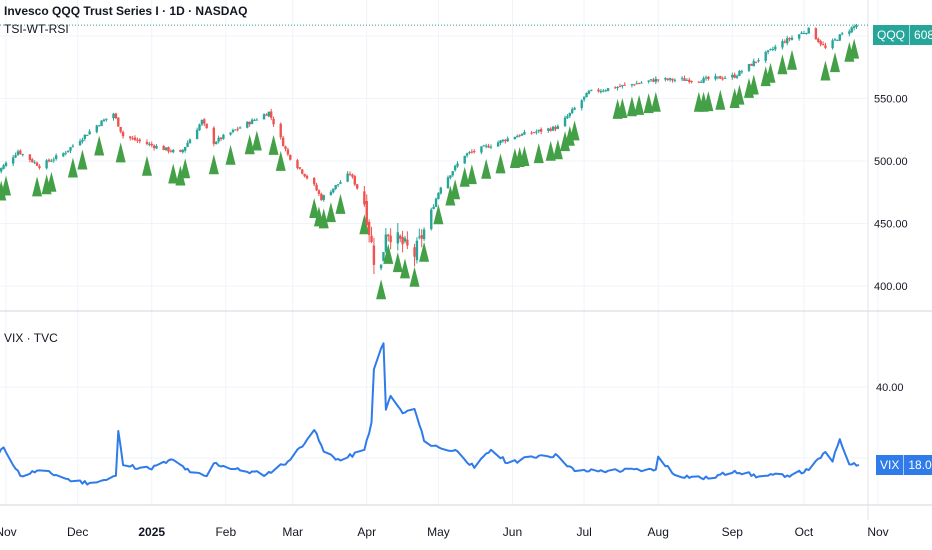 The image size is (932, 550). What do you see at coordinates (444, 532) in the screenshot?
I see `time-axis-labels: Nov Dec 2025 Feb Mar Apr May Jun Jul Aug Sep Oct Nov` at bounding box center [444, 532].